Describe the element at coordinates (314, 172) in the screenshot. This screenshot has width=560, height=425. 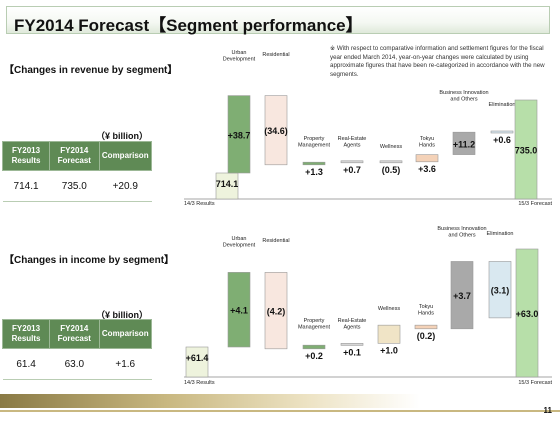
I see `data-label: +1.3` at that location.